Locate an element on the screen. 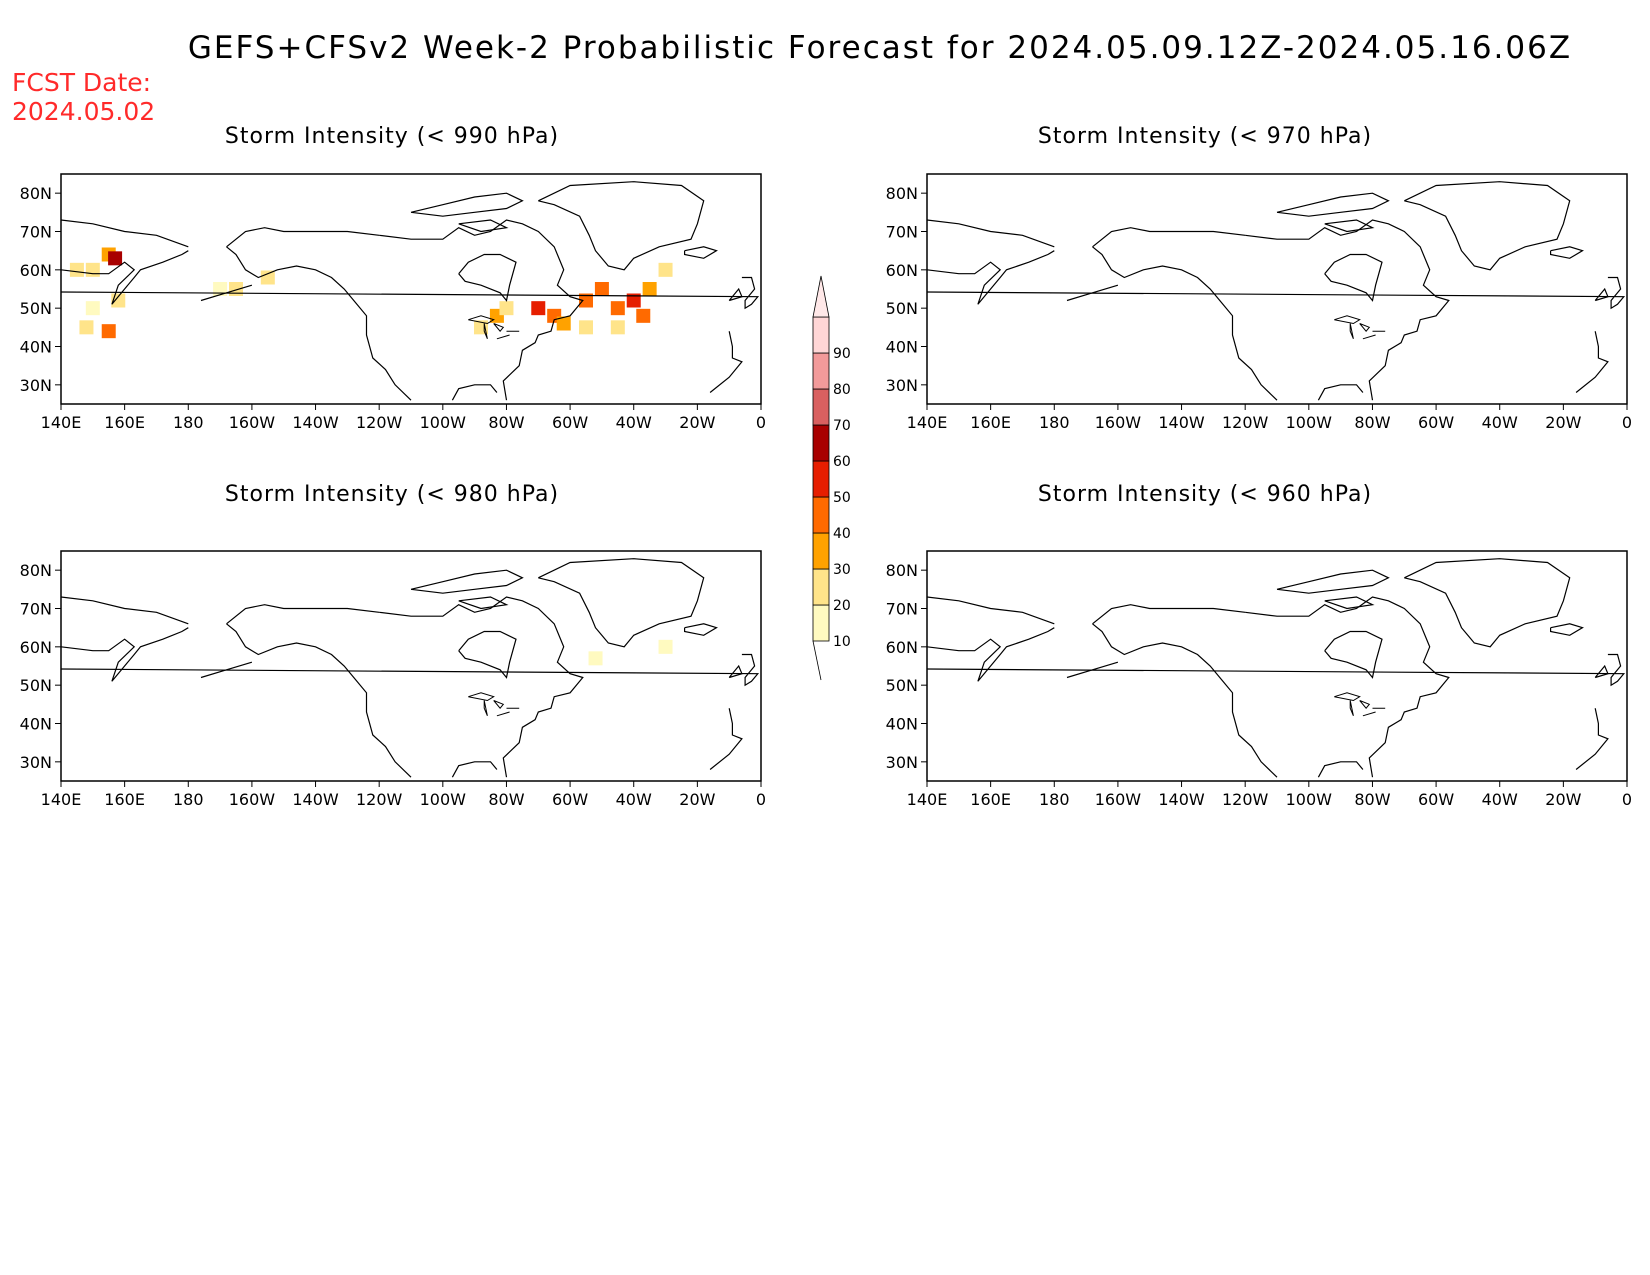 The width and height of the screenshot is (1650, 1275). map-content-p960 is located at coordinates (1276, 668).